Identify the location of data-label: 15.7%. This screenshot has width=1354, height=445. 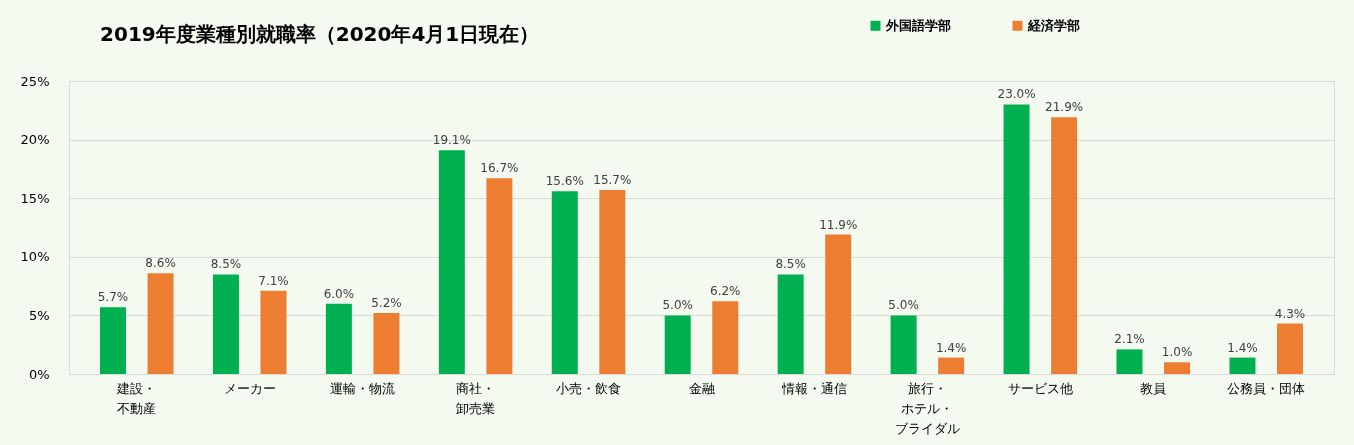
(612, 180).